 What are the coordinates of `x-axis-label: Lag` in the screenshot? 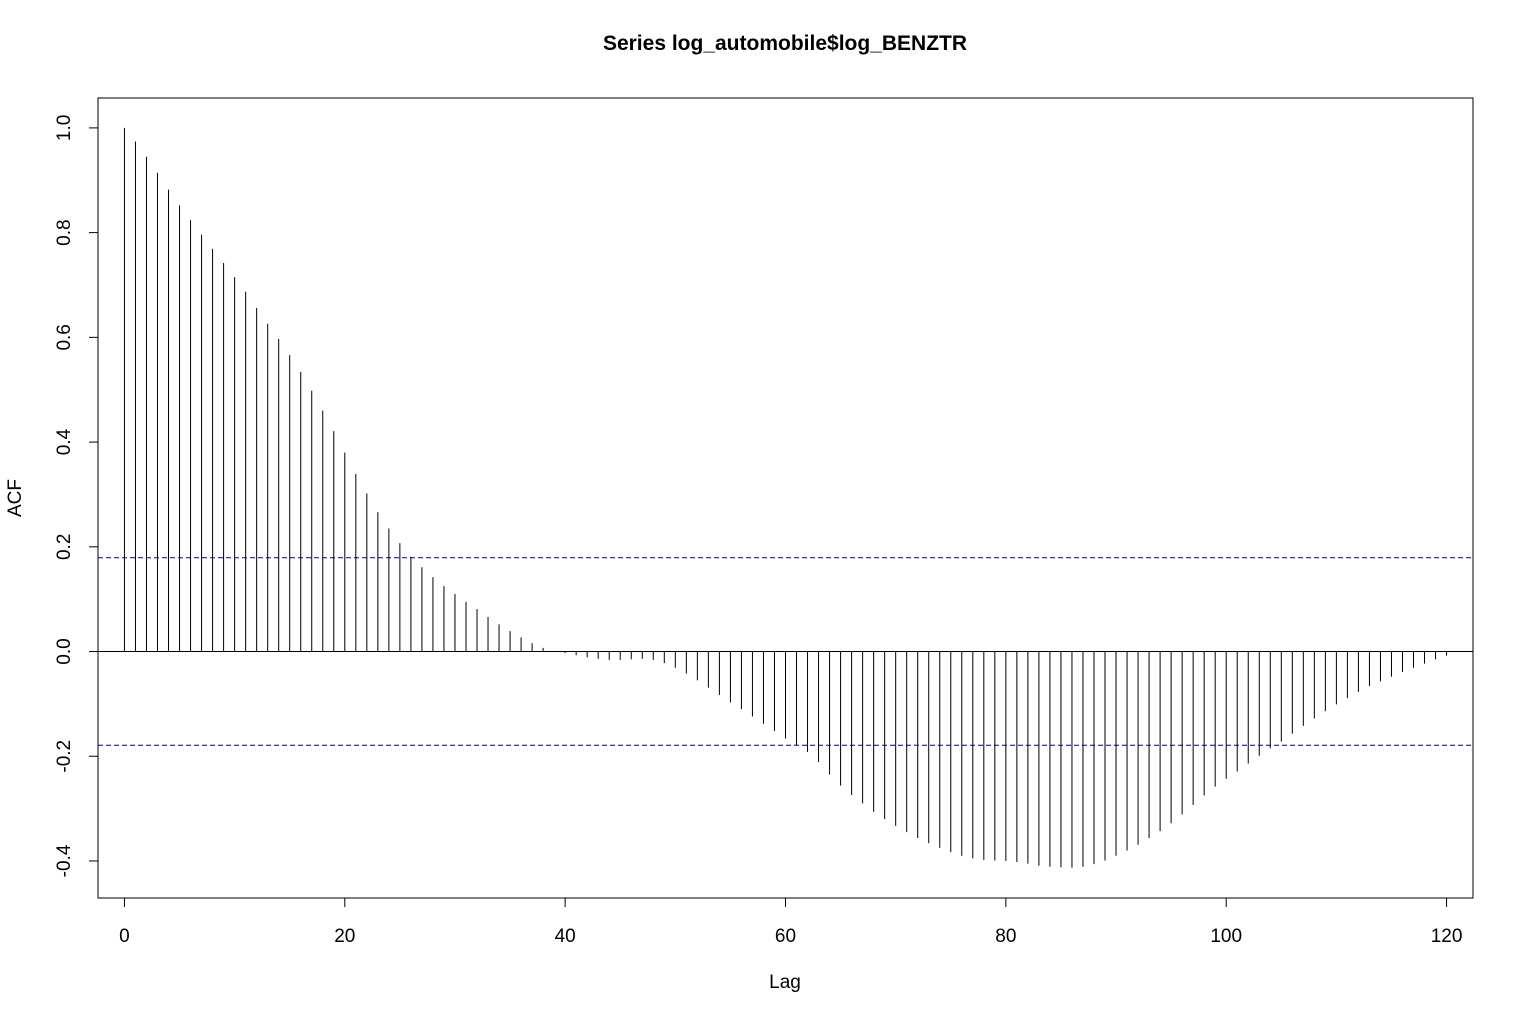 It's located at (785, 982).